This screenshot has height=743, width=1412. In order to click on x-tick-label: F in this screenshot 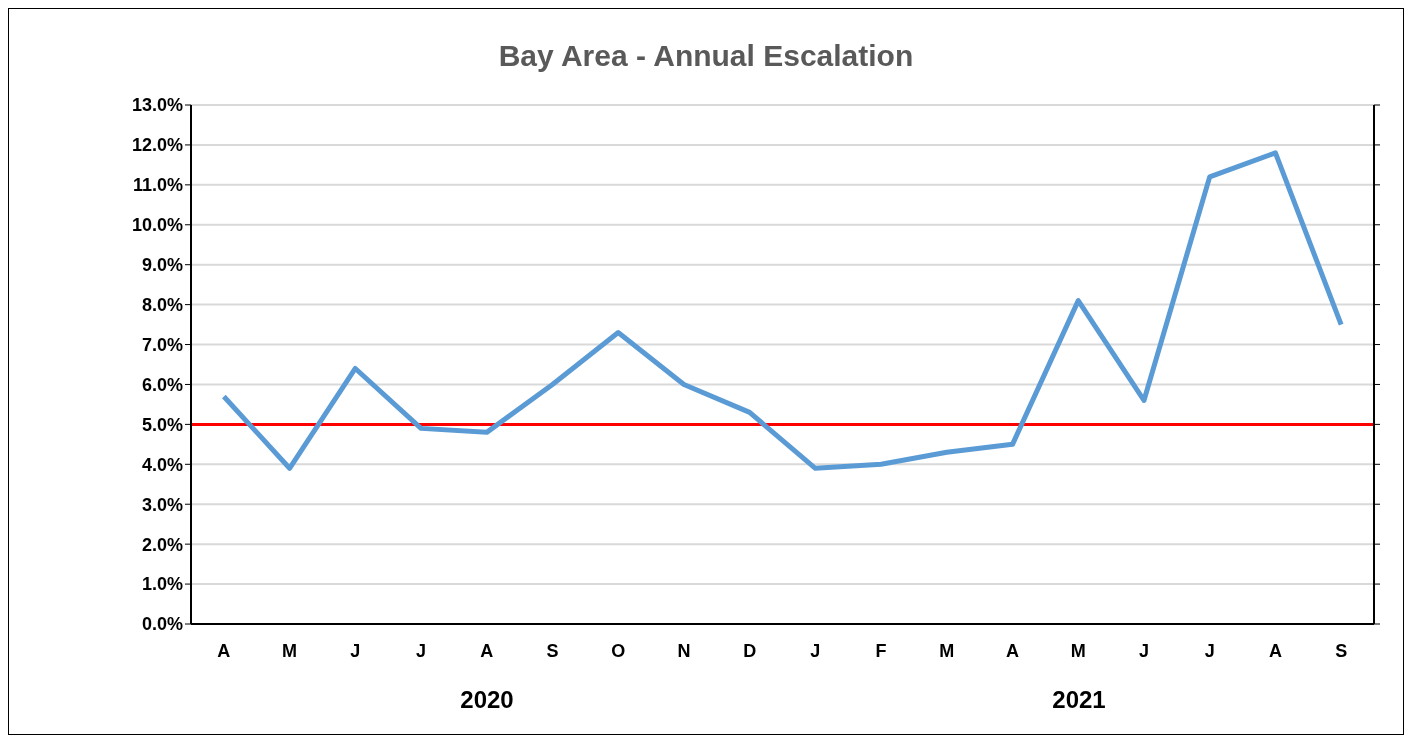, I will do `click(881, 650)`.